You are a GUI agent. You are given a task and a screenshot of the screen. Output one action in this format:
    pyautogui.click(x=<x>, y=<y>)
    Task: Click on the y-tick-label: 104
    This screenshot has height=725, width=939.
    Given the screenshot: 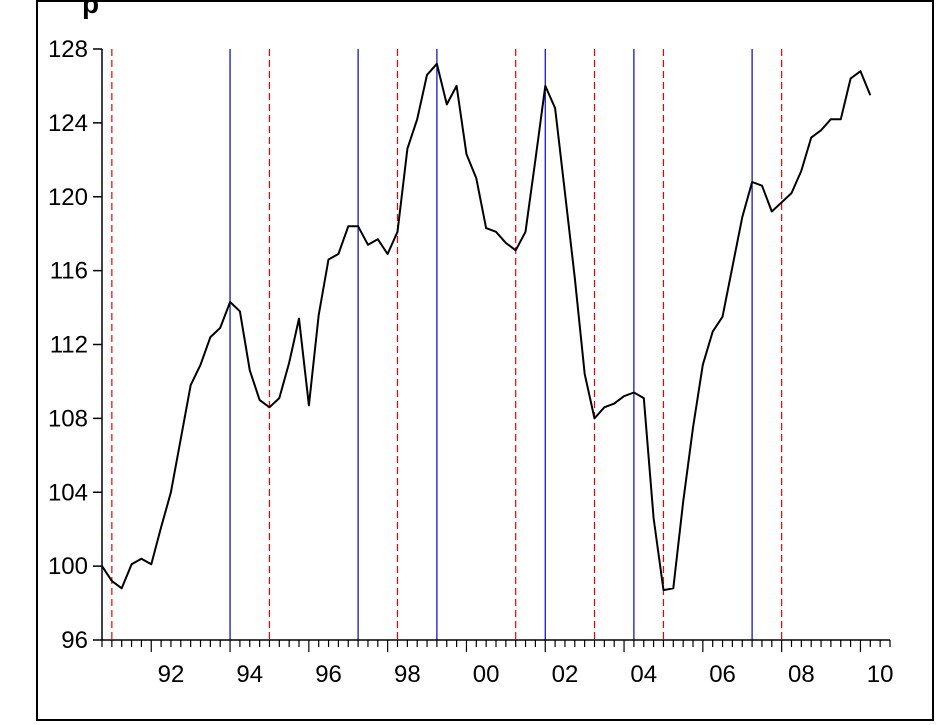 What is the action you would take?
    pyautogui.click(x=68, y=492)
    